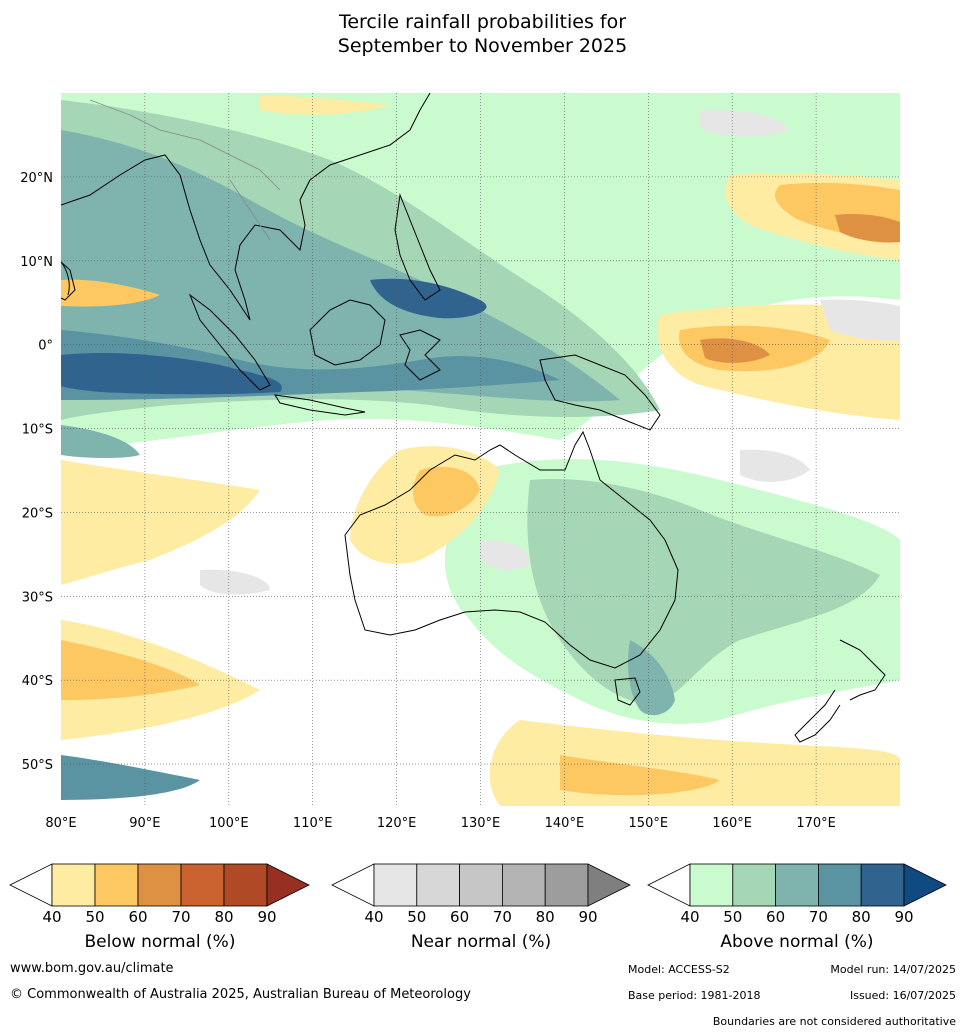  I want to click on longitude-tick-label: 160°E, so click(732, 823).